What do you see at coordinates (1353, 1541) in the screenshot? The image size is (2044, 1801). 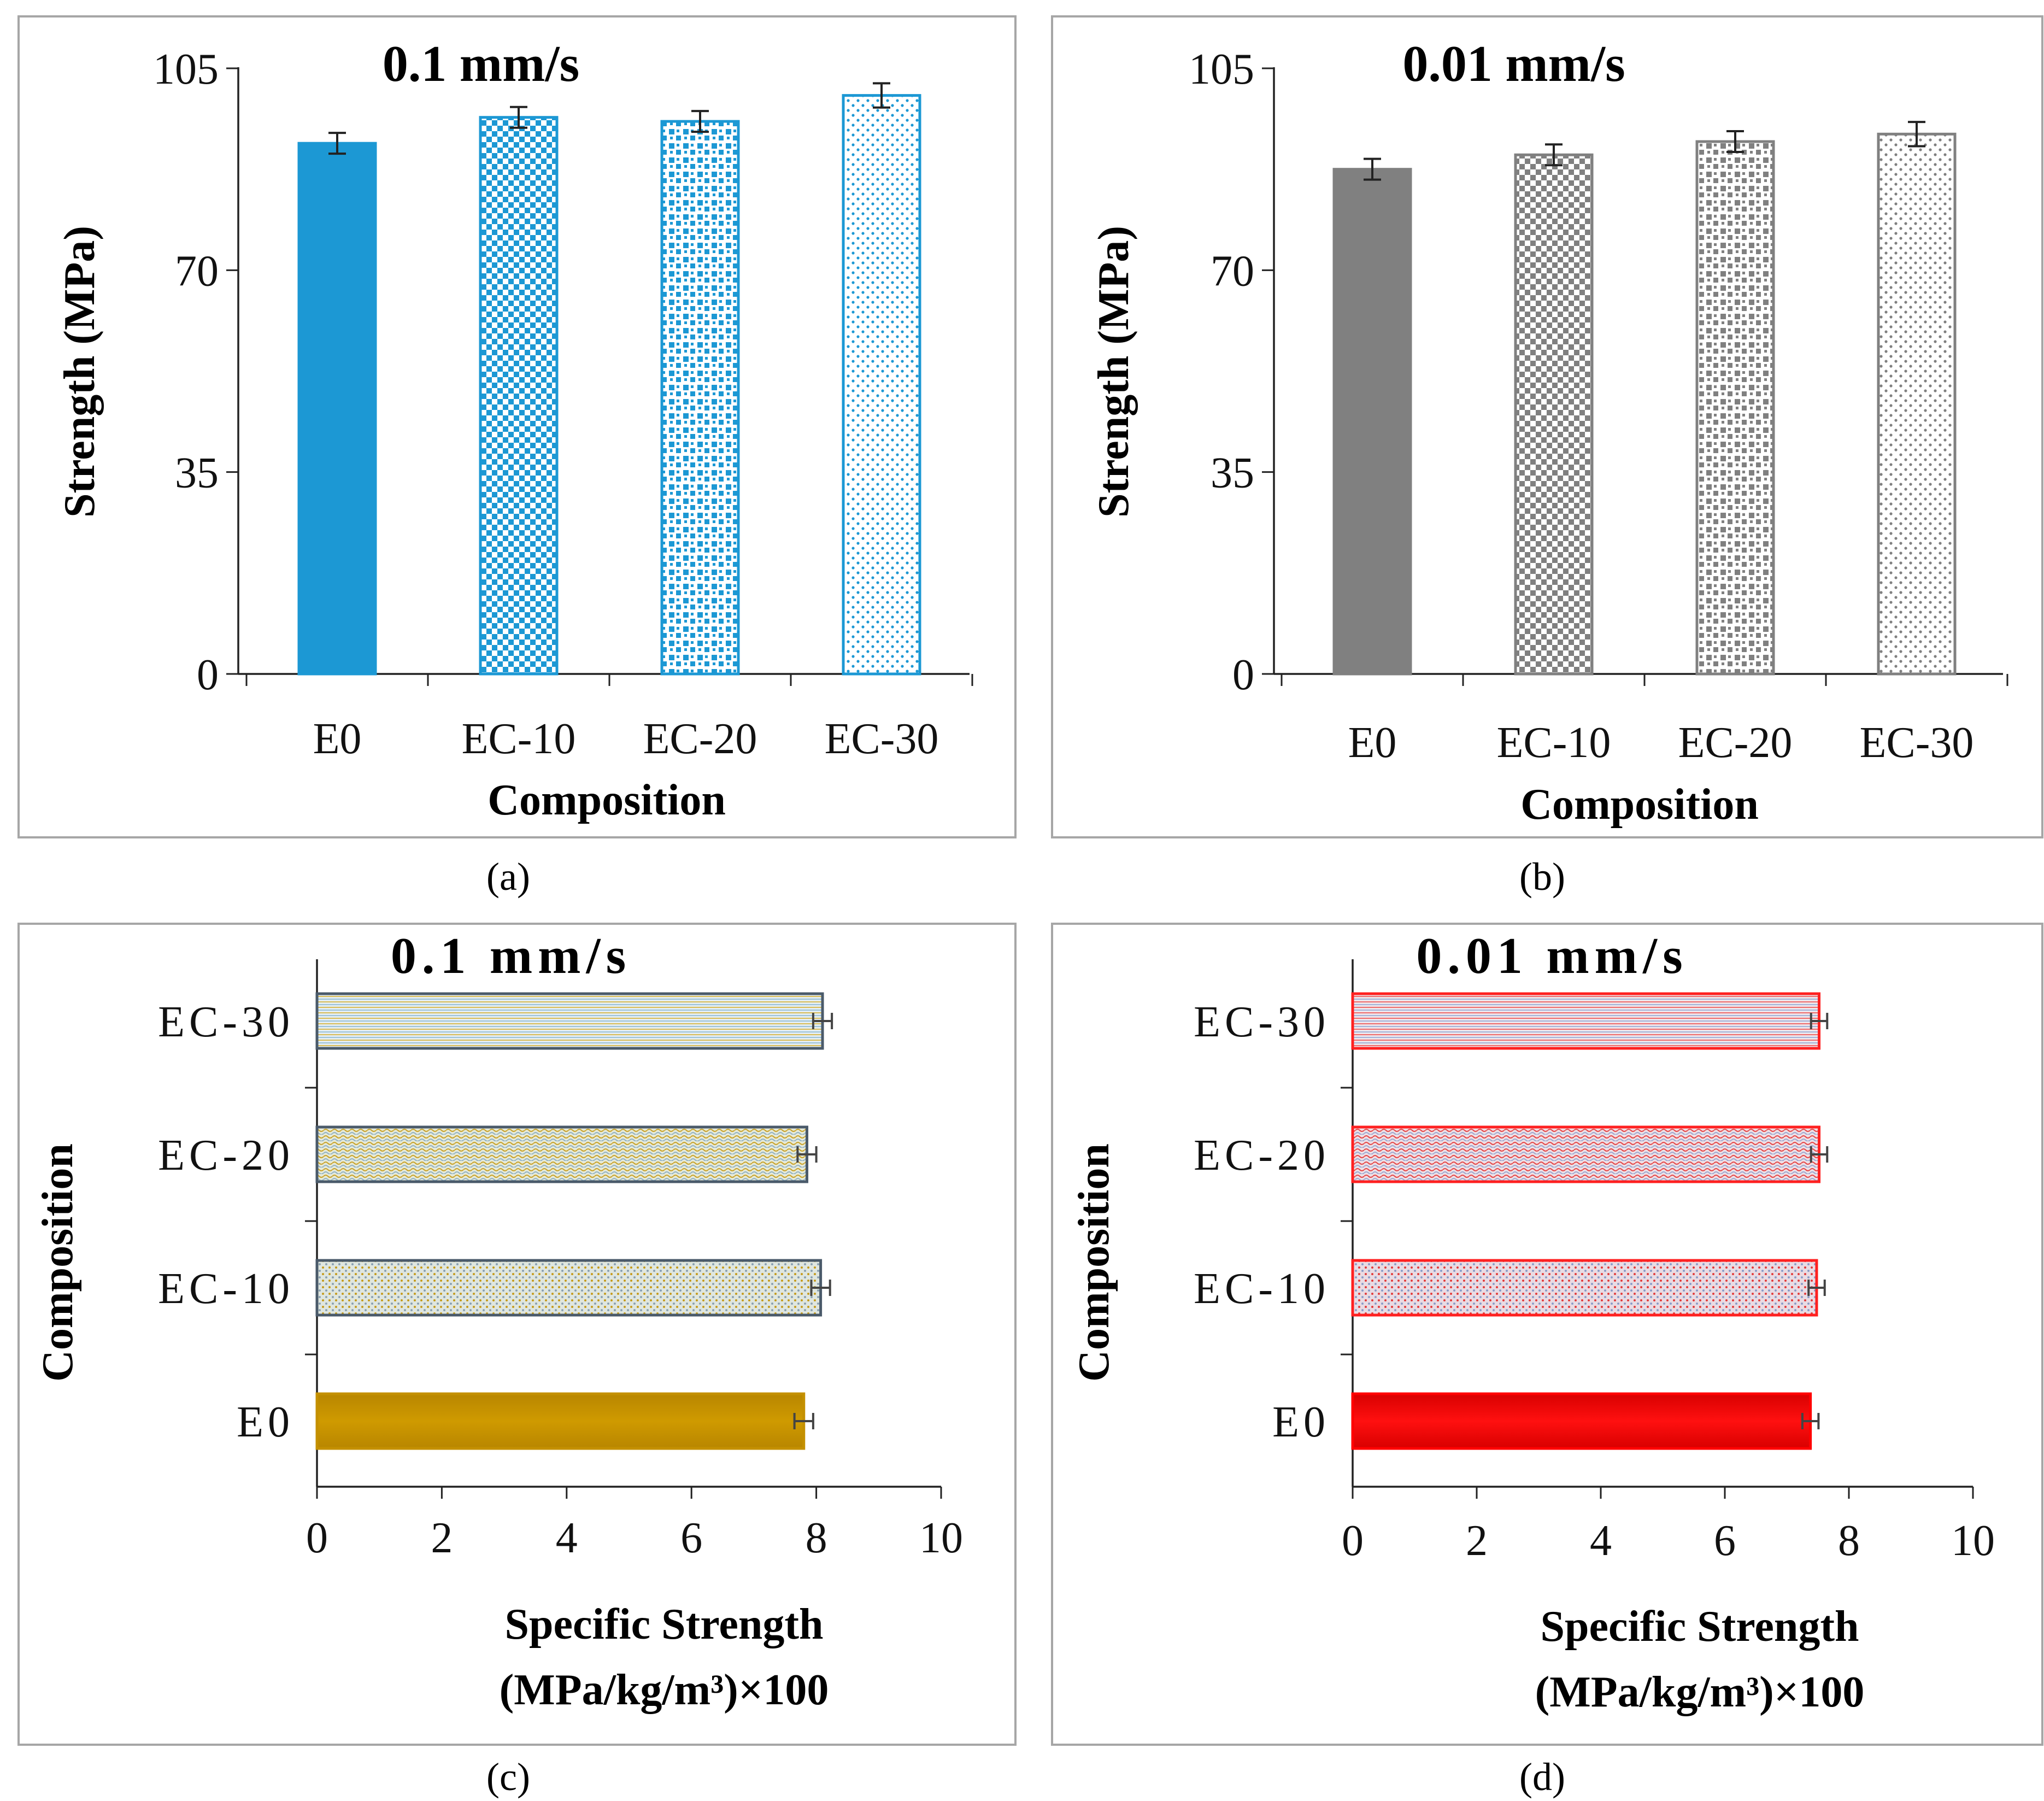 I see `chart-d-xtick-label-0: 0` at bounding box center [1353, 1541].